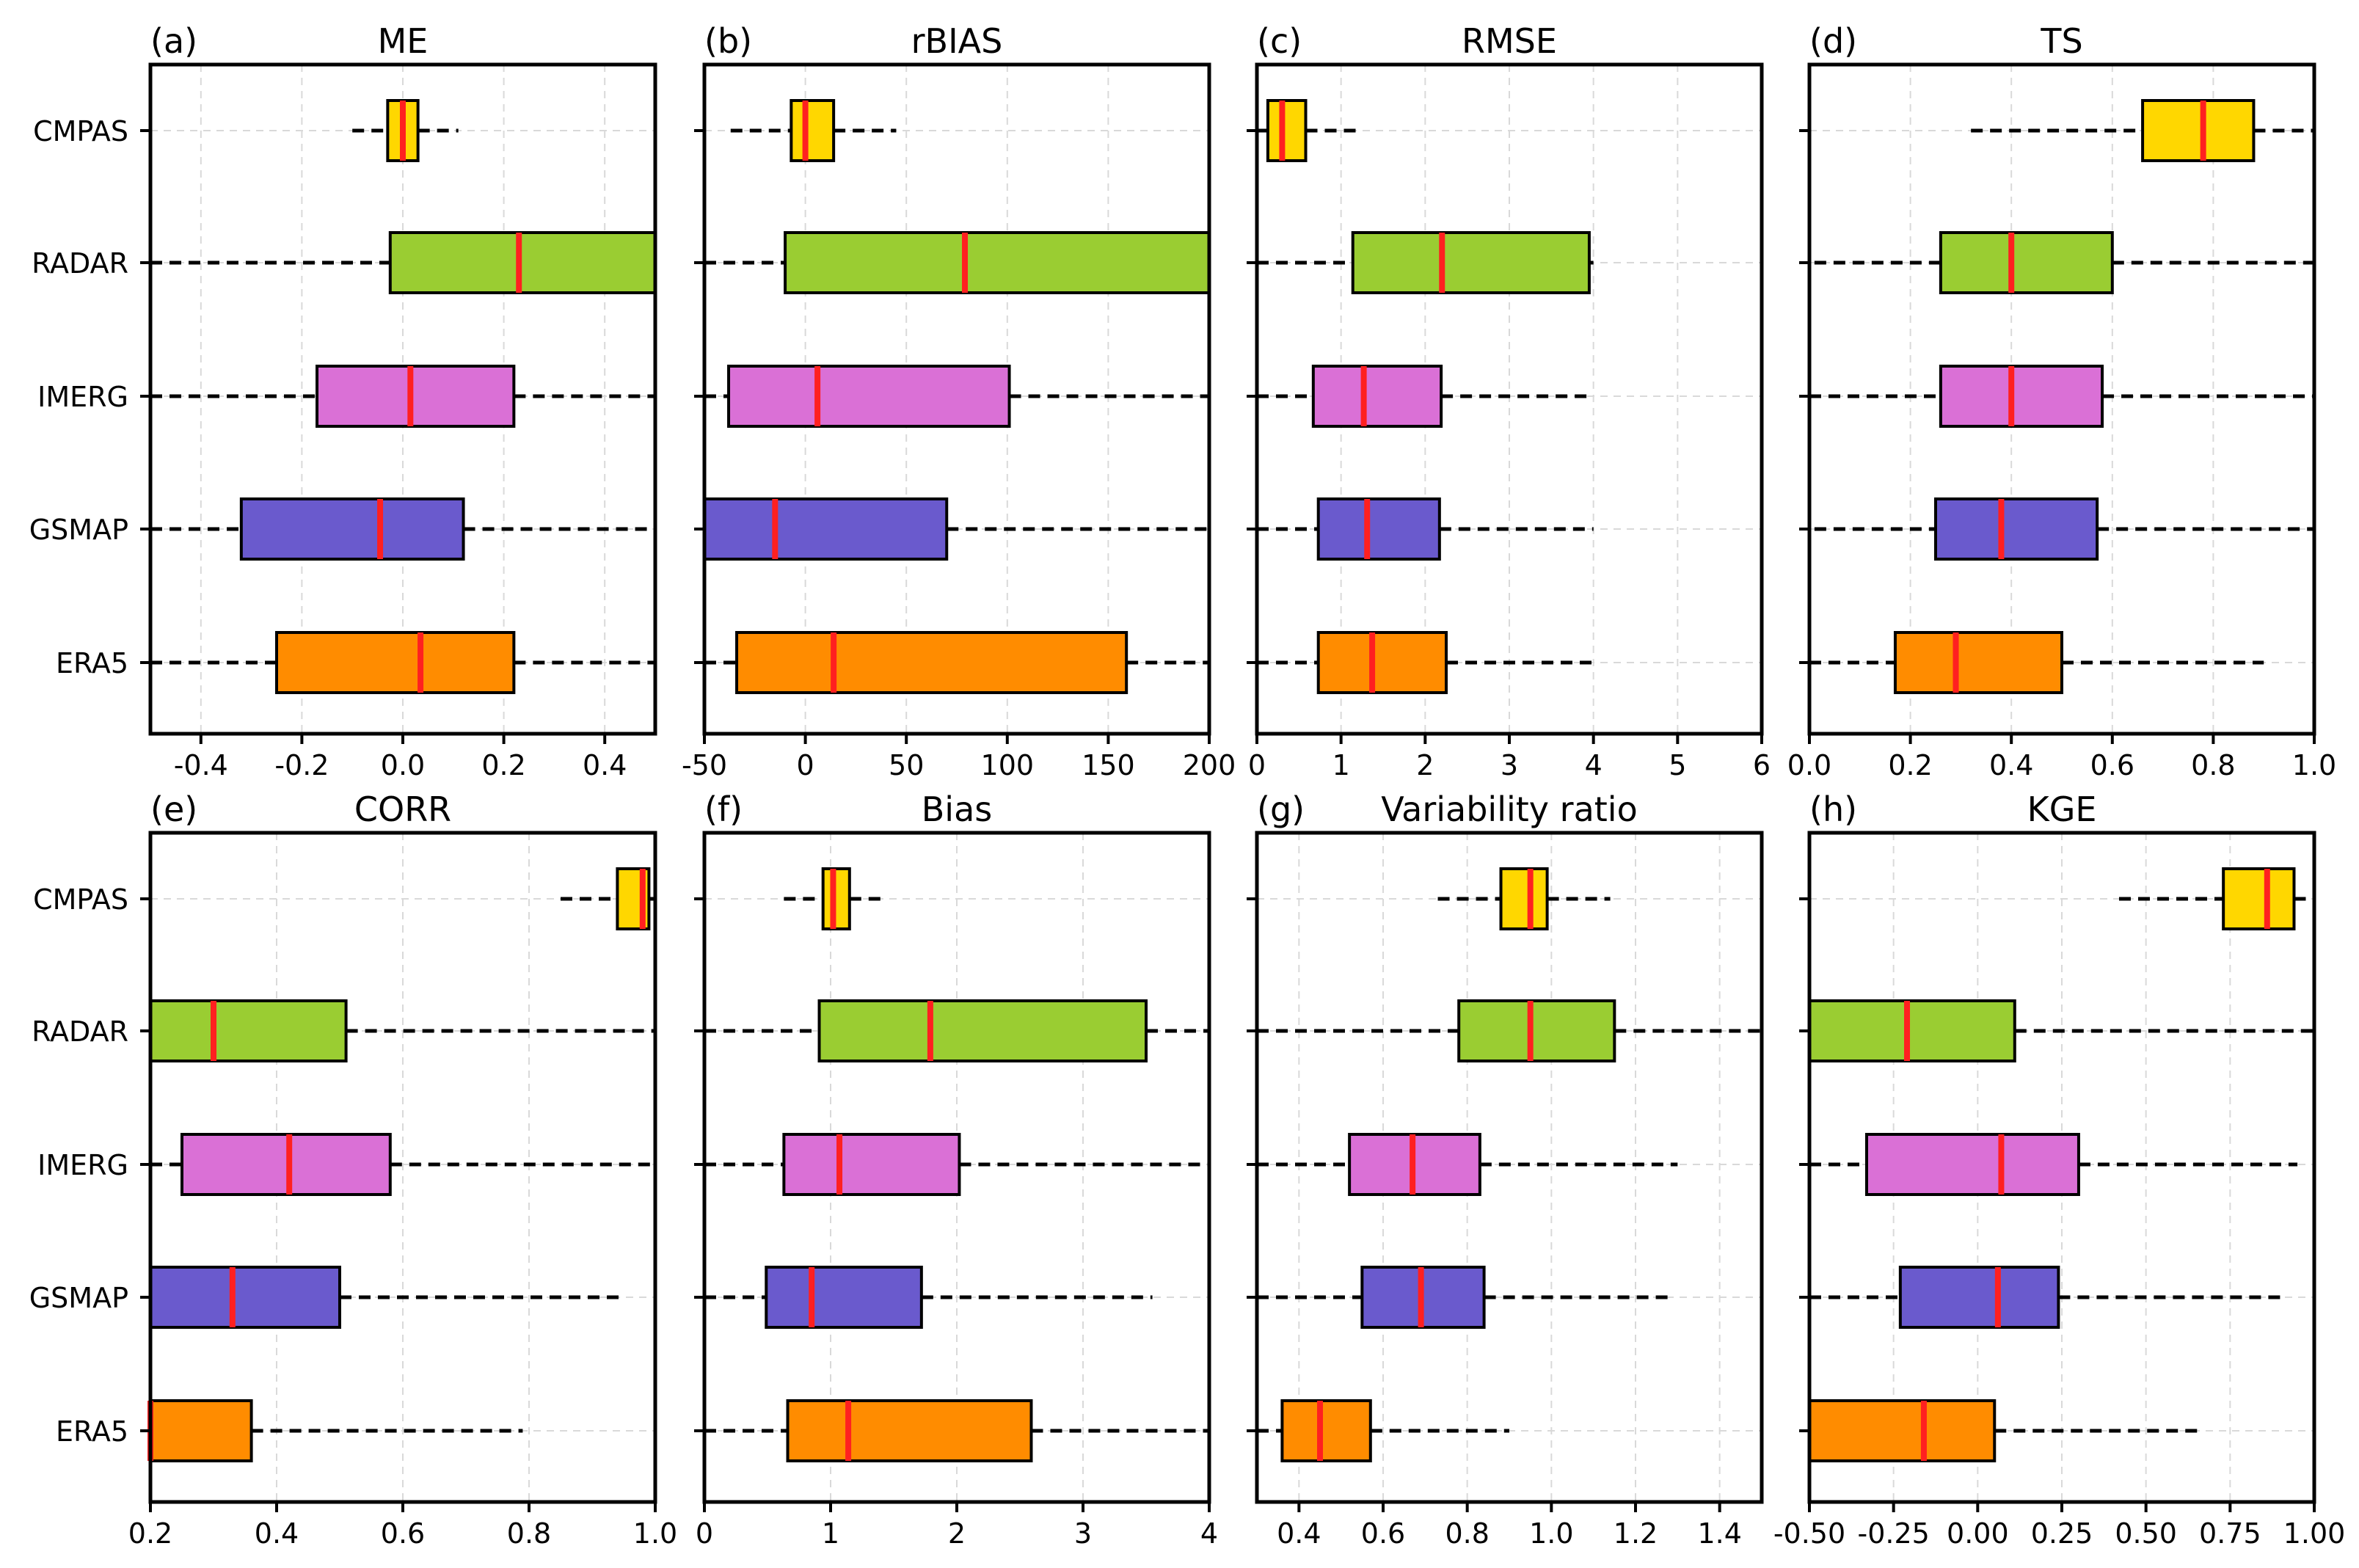  I want to click on x-tick-label: 0.6, so click(1383, 1534).